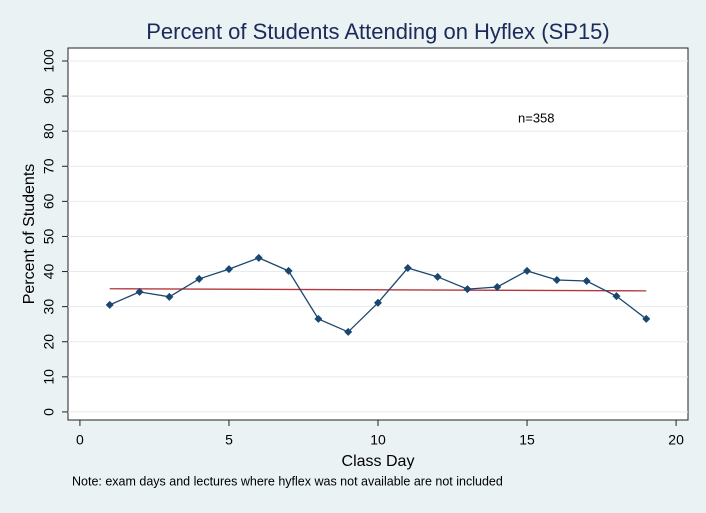 This screenshot has width=706, height=513. I want to click on y-axis-label: Percent of Students, so click(29, 234).